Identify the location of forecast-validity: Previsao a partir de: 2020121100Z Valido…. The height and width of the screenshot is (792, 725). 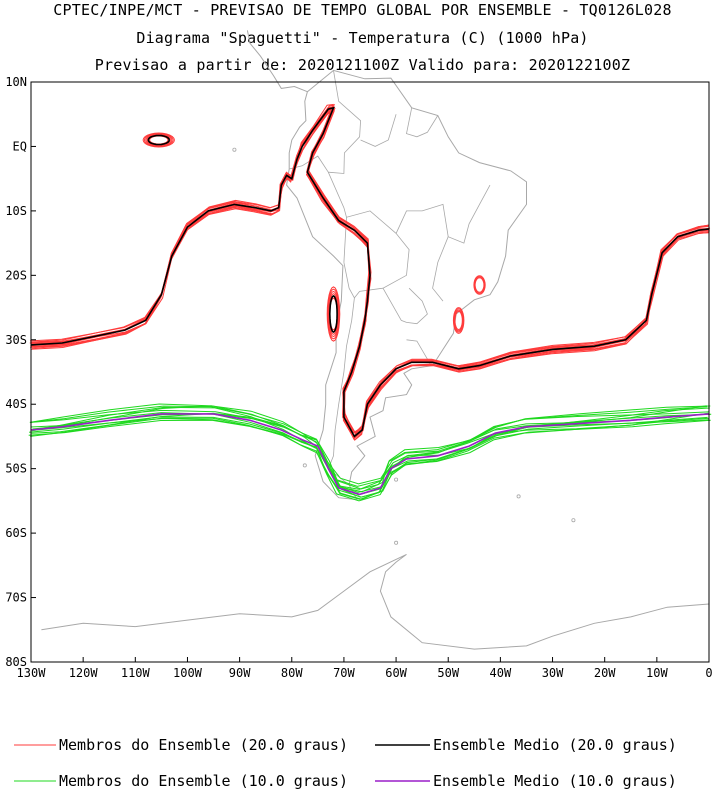
(362, 65).